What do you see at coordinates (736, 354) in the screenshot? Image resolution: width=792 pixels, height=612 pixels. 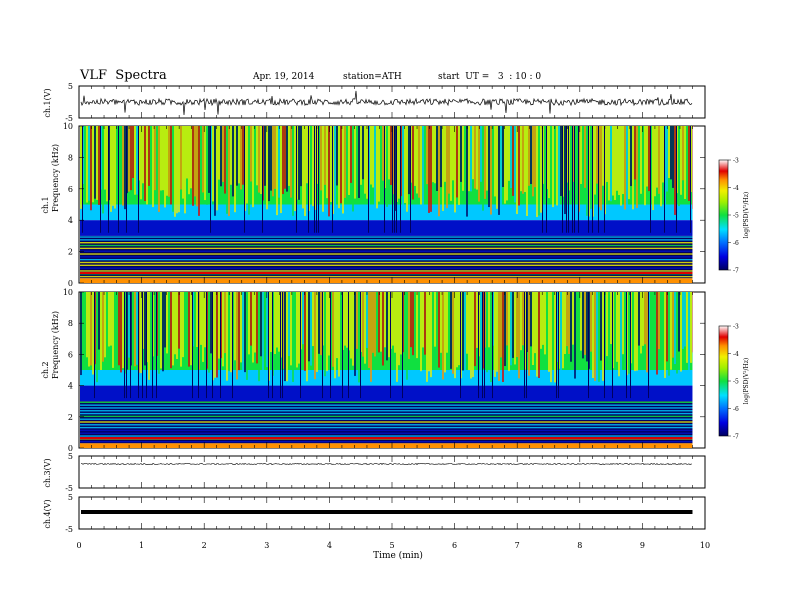 I see `colorbar-tick-label: -4` at bounding box center [736, 354].